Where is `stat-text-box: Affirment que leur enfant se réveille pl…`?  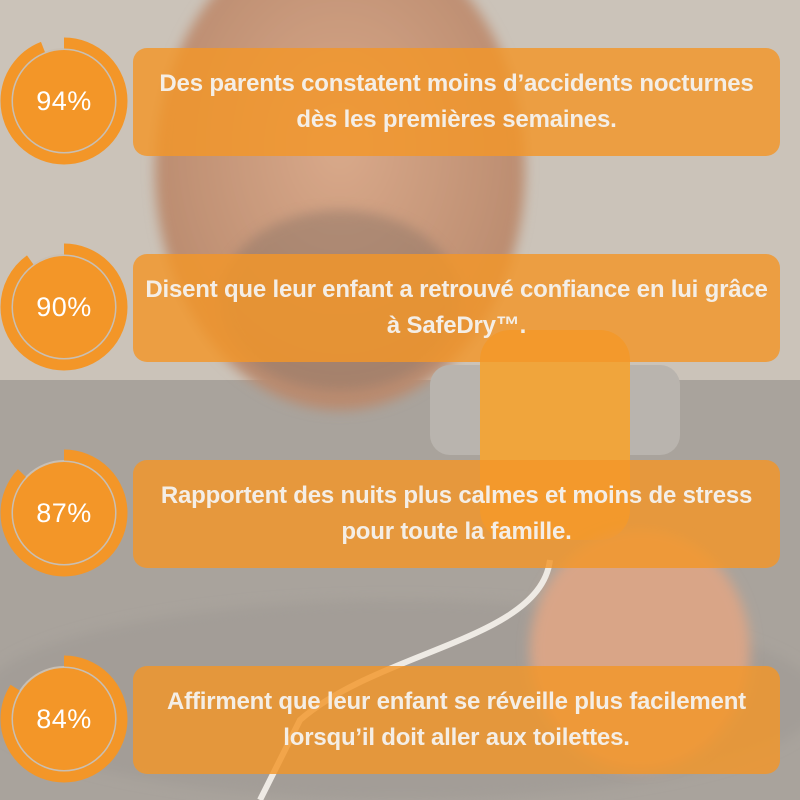
stat-text-box: Affirment que leur enfant se réveille pl… is located at coordinates (456, 720).